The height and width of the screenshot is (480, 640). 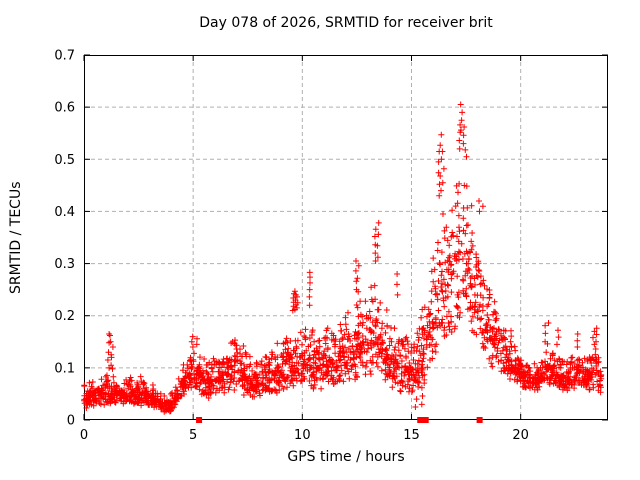 I want to click on y-tick-label: 0.7, so click(x=64, y=56).